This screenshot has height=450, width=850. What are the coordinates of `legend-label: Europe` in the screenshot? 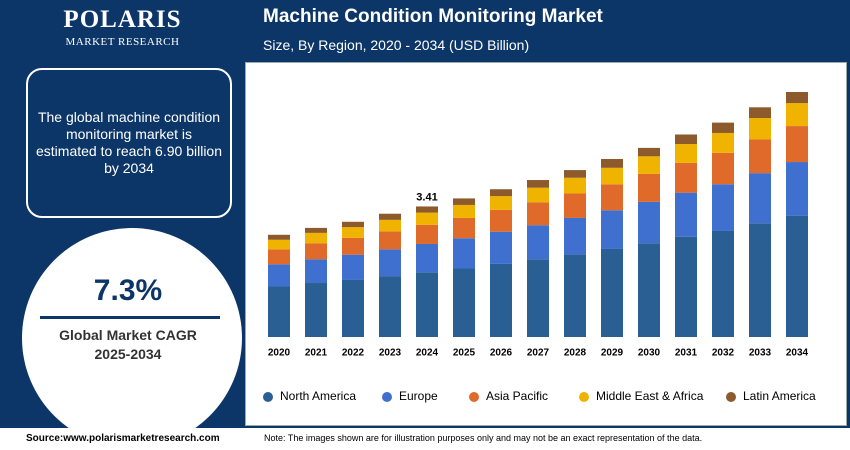 It's located at (418, 396).